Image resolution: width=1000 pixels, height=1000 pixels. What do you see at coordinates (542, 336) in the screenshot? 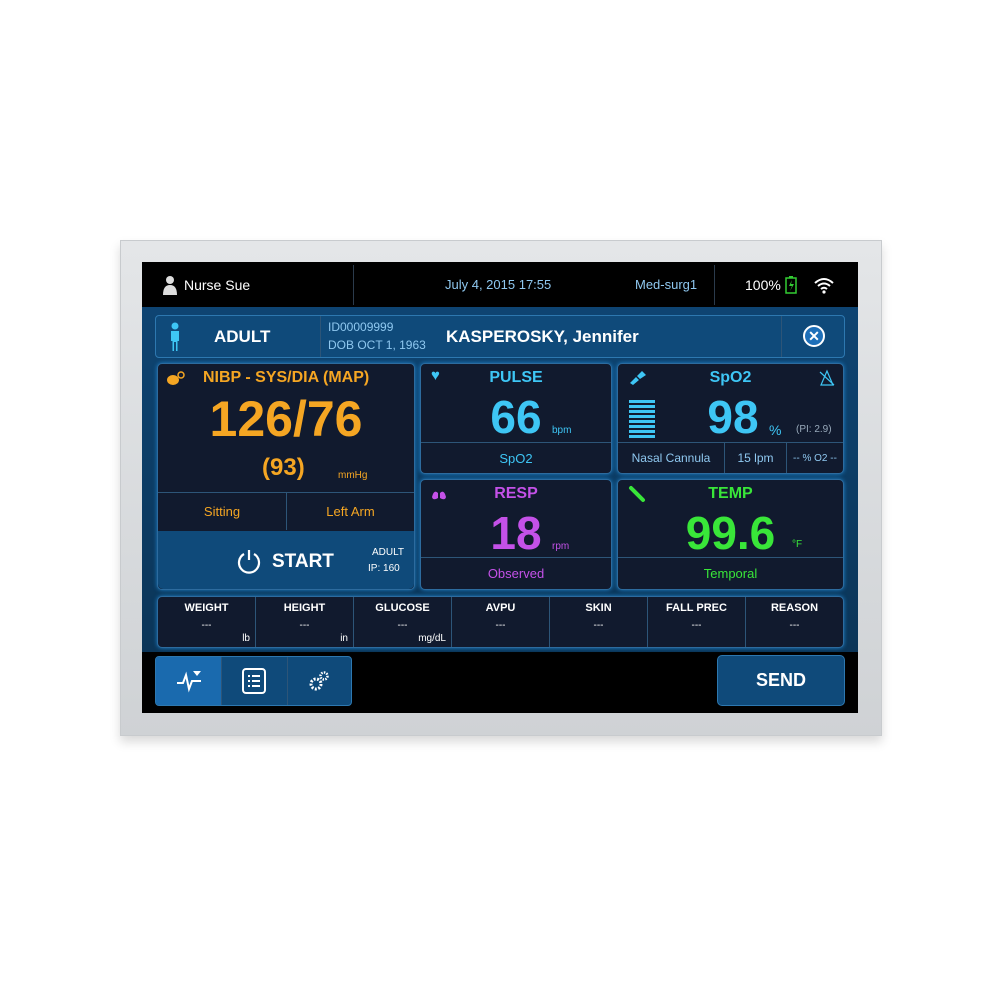
I see `patient-name: KASPEROSKY, Jennifer` at bounding box center [542, 336].